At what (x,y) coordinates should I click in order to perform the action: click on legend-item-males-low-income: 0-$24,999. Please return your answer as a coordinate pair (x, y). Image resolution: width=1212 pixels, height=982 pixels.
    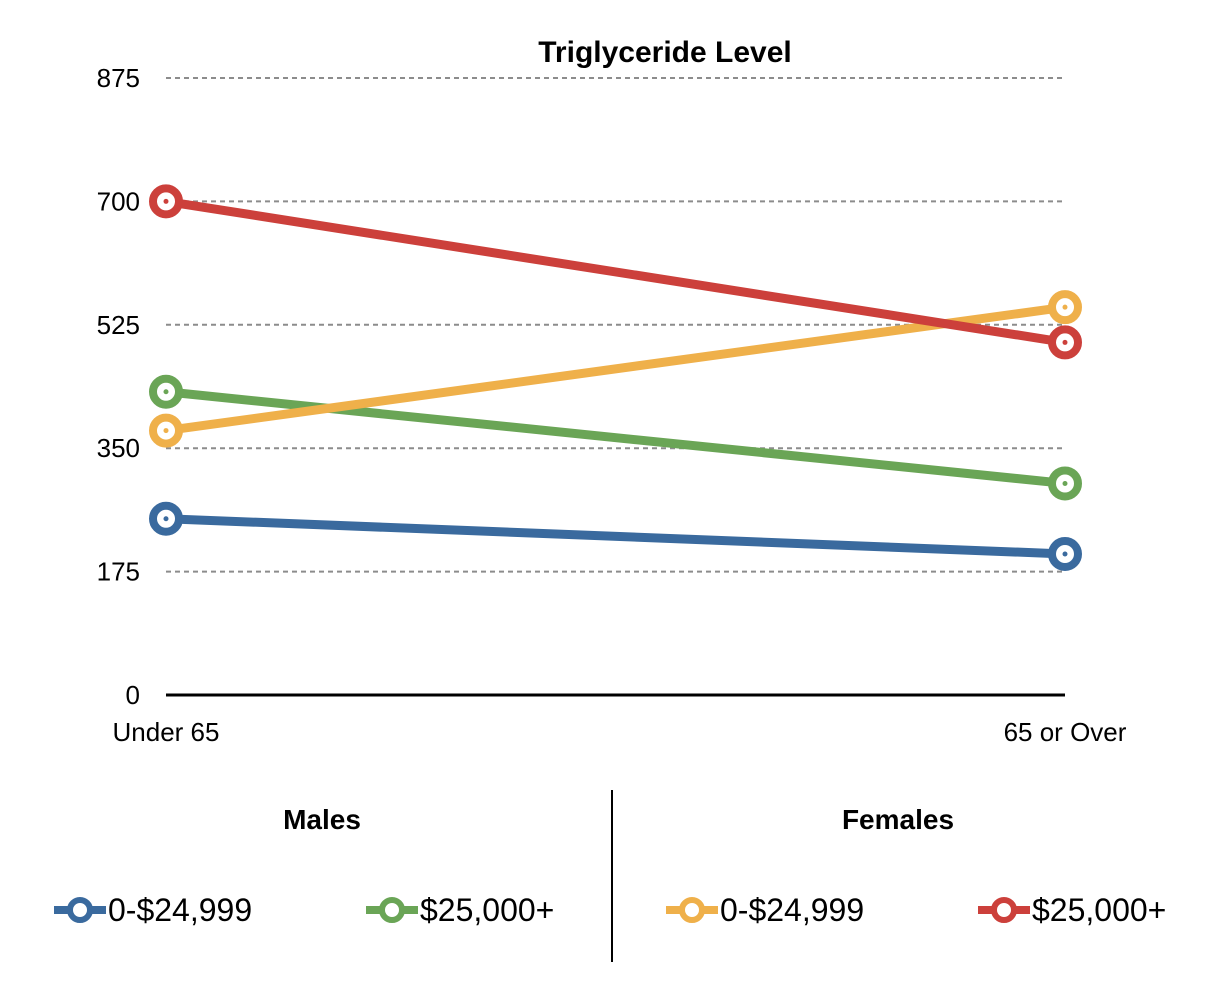
    Looking at the image, I should click on (153, 910).